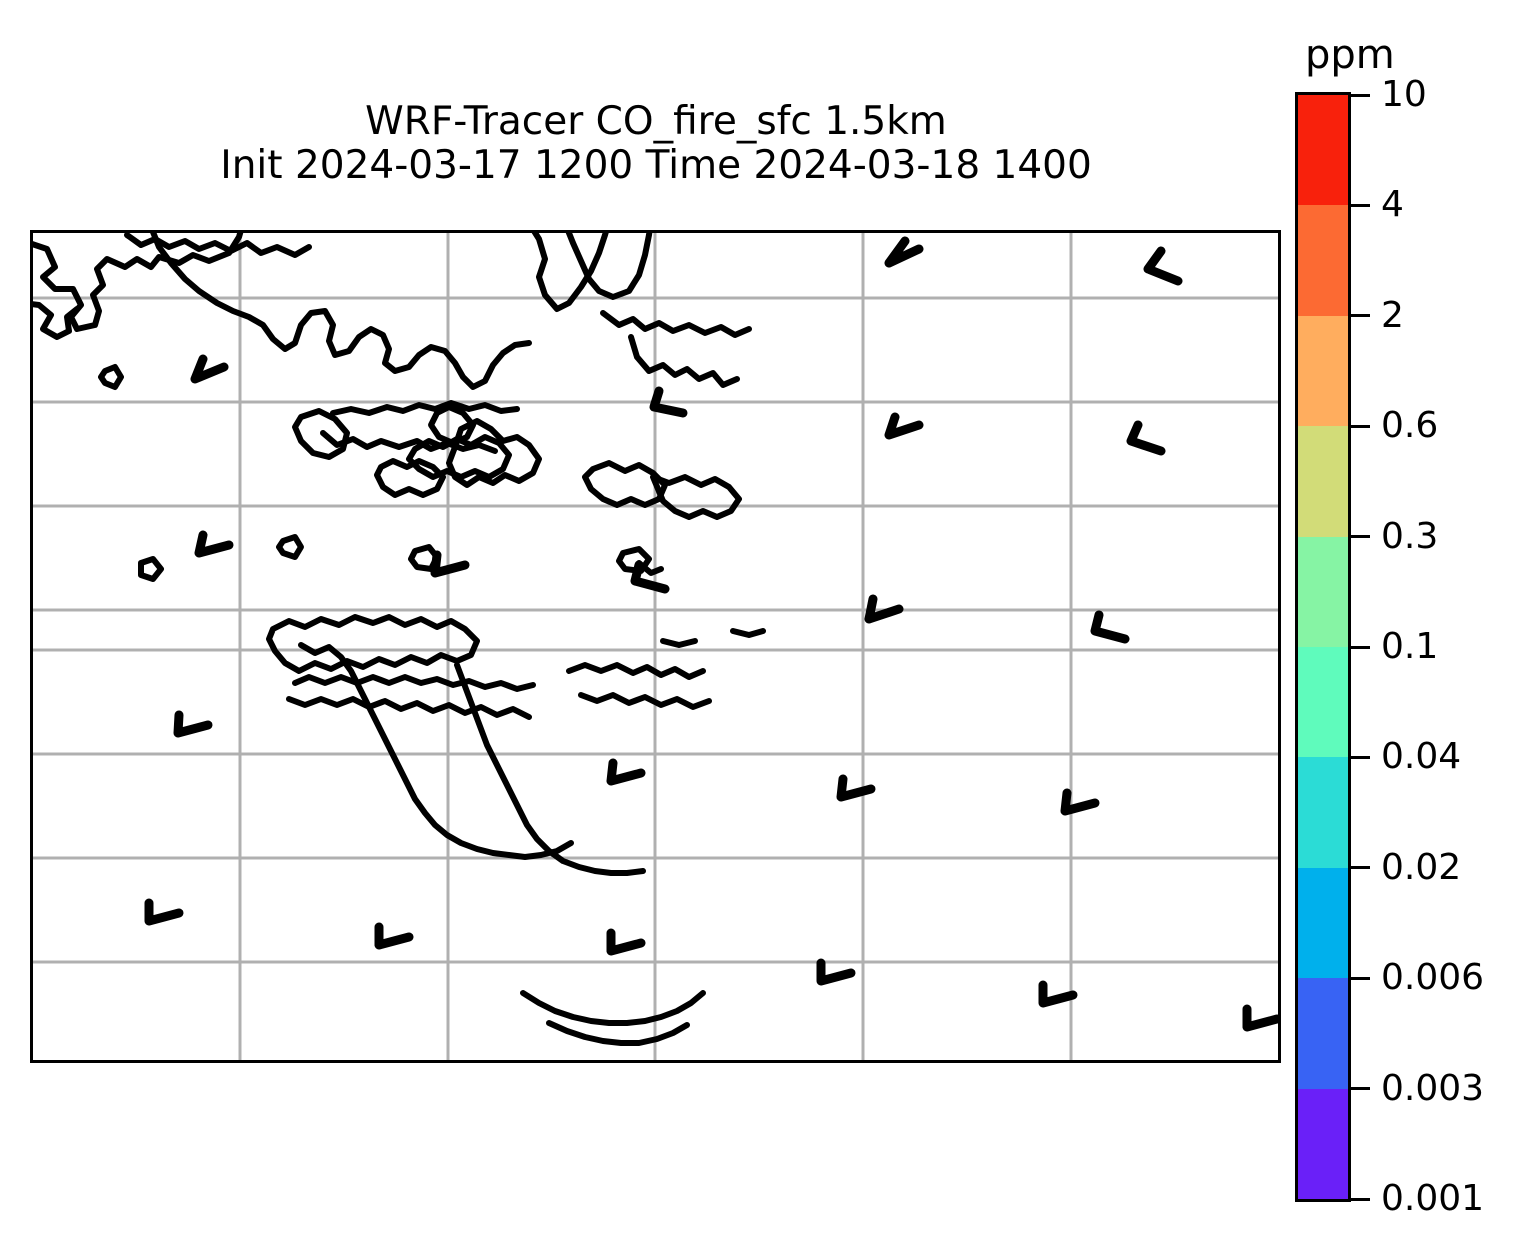  Describe the element at coordinates (1421, 867) in the screenshot. I see `colorbar-tick-label: 0.02` at that location.